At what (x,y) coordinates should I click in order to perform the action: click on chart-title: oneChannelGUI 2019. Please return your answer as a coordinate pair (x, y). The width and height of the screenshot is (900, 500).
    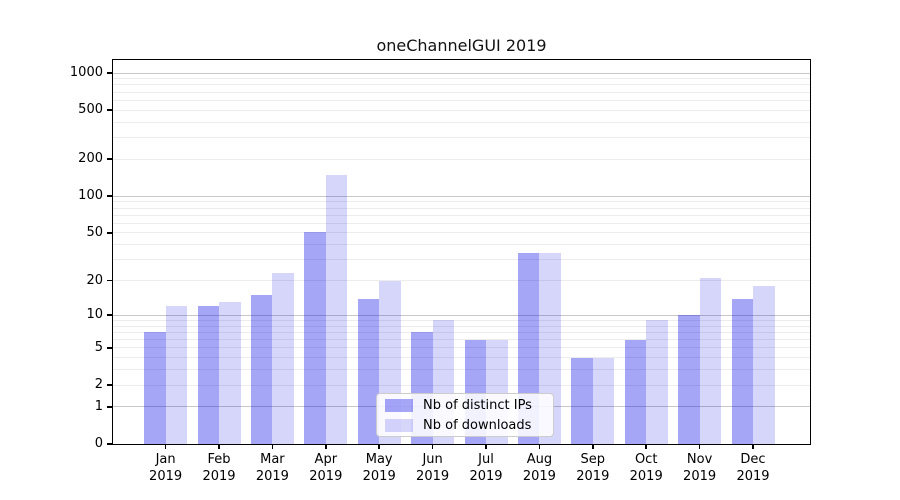
    Looking at the image, I should click on (461, 45).